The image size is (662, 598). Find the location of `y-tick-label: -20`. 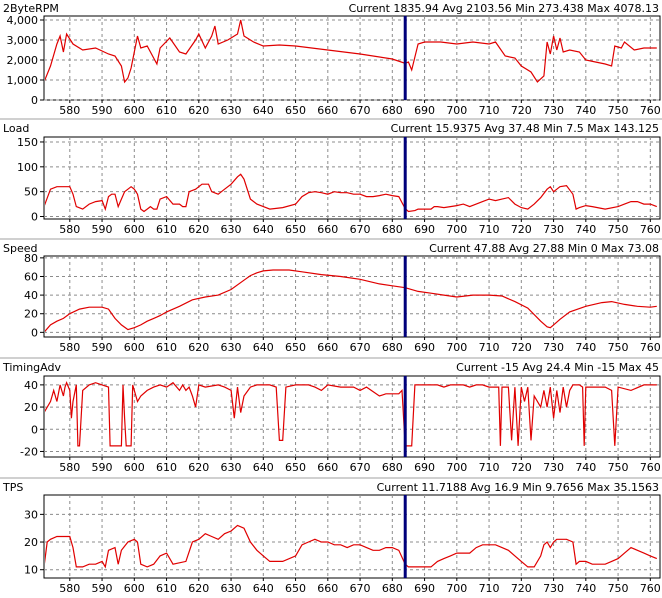

y-tick-label: -20 is located at coordinates (29, 451).